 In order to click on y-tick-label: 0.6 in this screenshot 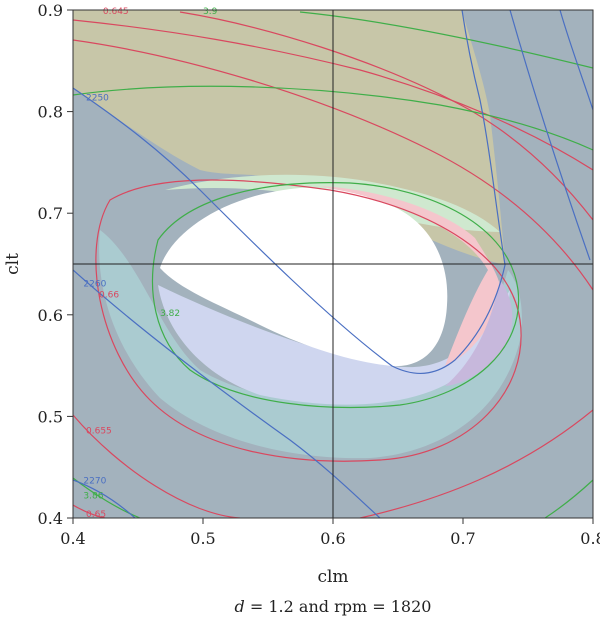, I will do `click(50, 315)`.